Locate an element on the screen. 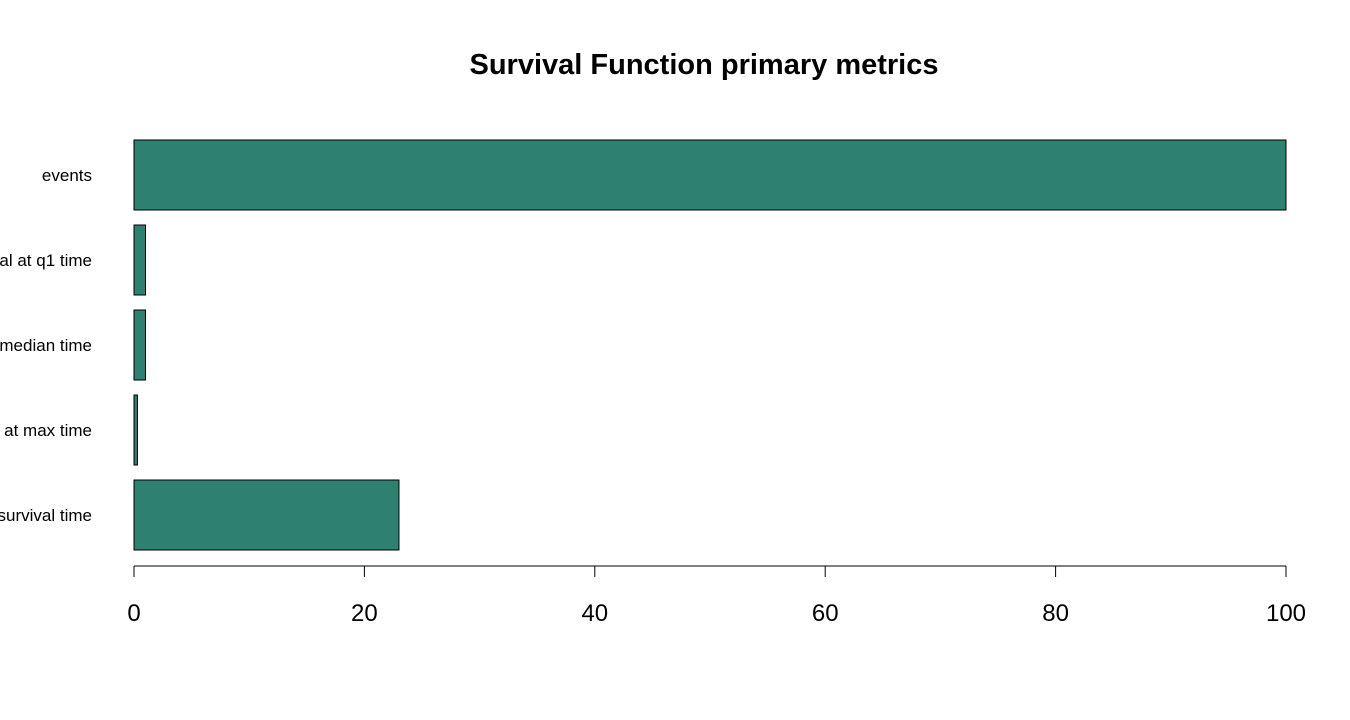 Image resolution: width=1350 pixels, height=720 pixels. x-tick-label-5: 100 is located at coordinates (1286, 613).